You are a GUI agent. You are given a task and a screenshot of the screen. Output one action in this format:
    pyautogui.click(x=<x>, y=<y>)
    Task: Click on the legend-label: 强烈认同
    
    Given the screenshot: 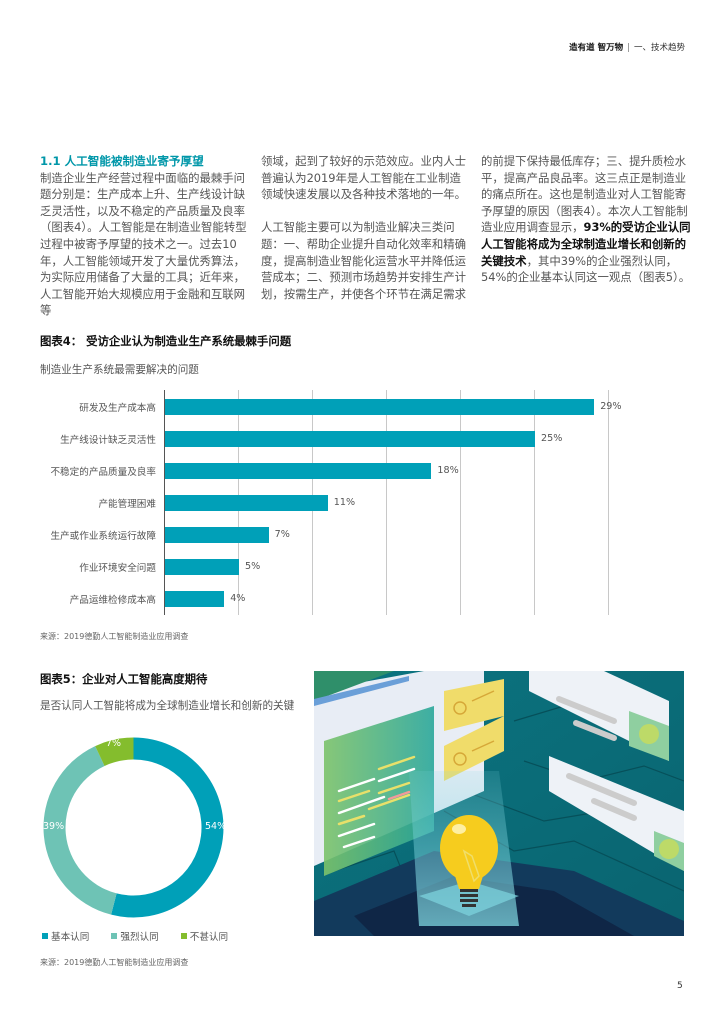 What is the action you would take?
    pyautogui.click(x=139, y=937)
    